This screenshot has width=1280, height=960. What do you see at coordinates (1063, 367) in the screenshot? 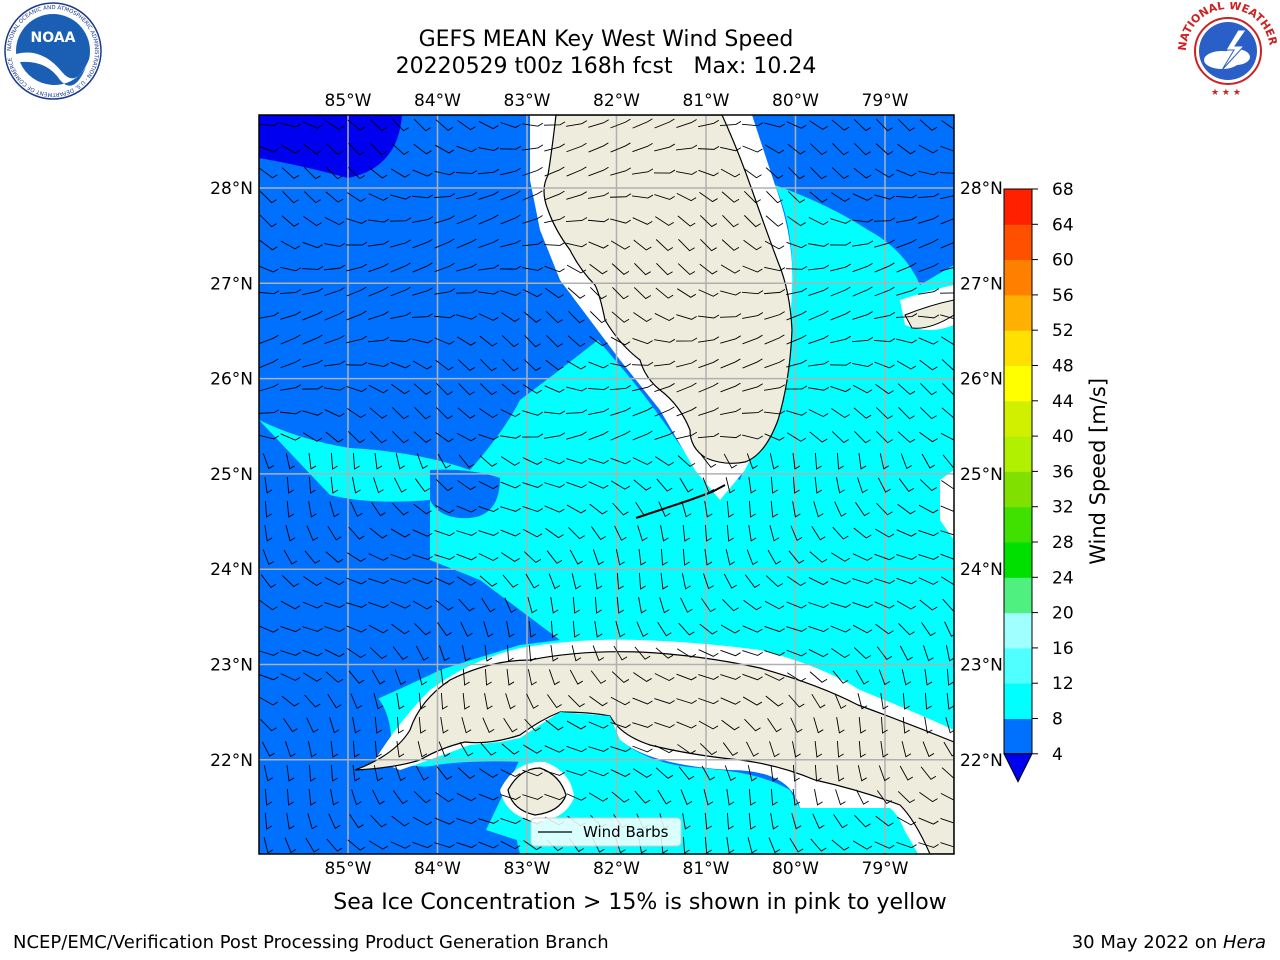
I see `colorbar-tick: 48` at bounding box center [1063, 367].